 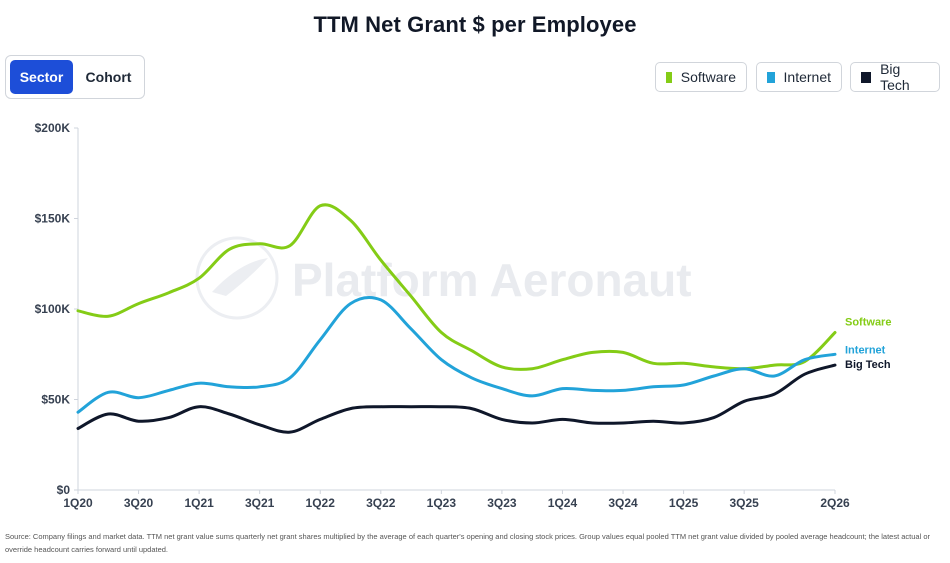 I want to click on y-tick-label: $150K, so click(x=53, y=219).